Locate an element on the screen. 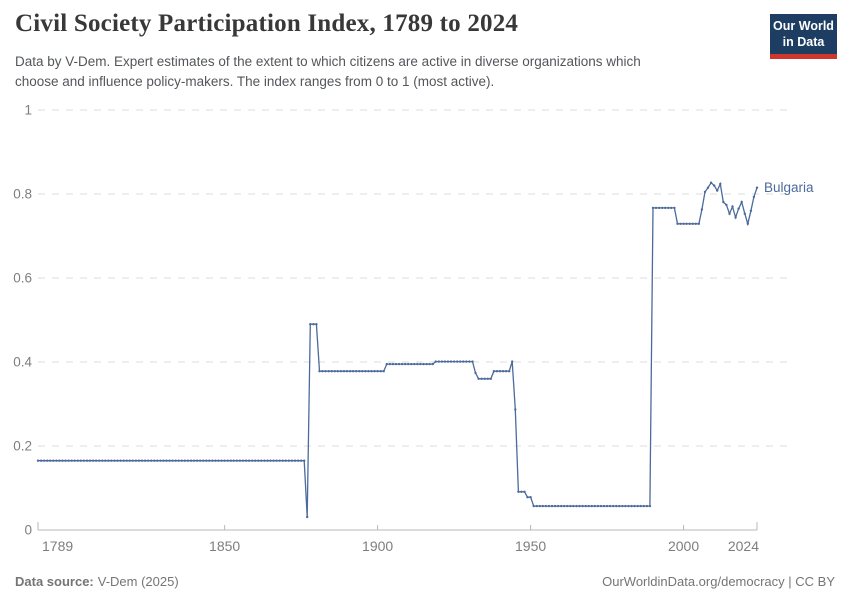 The height and width of the screenshot is (600, 850). data-source-label: Data source: is located at coordinates (54, 581).